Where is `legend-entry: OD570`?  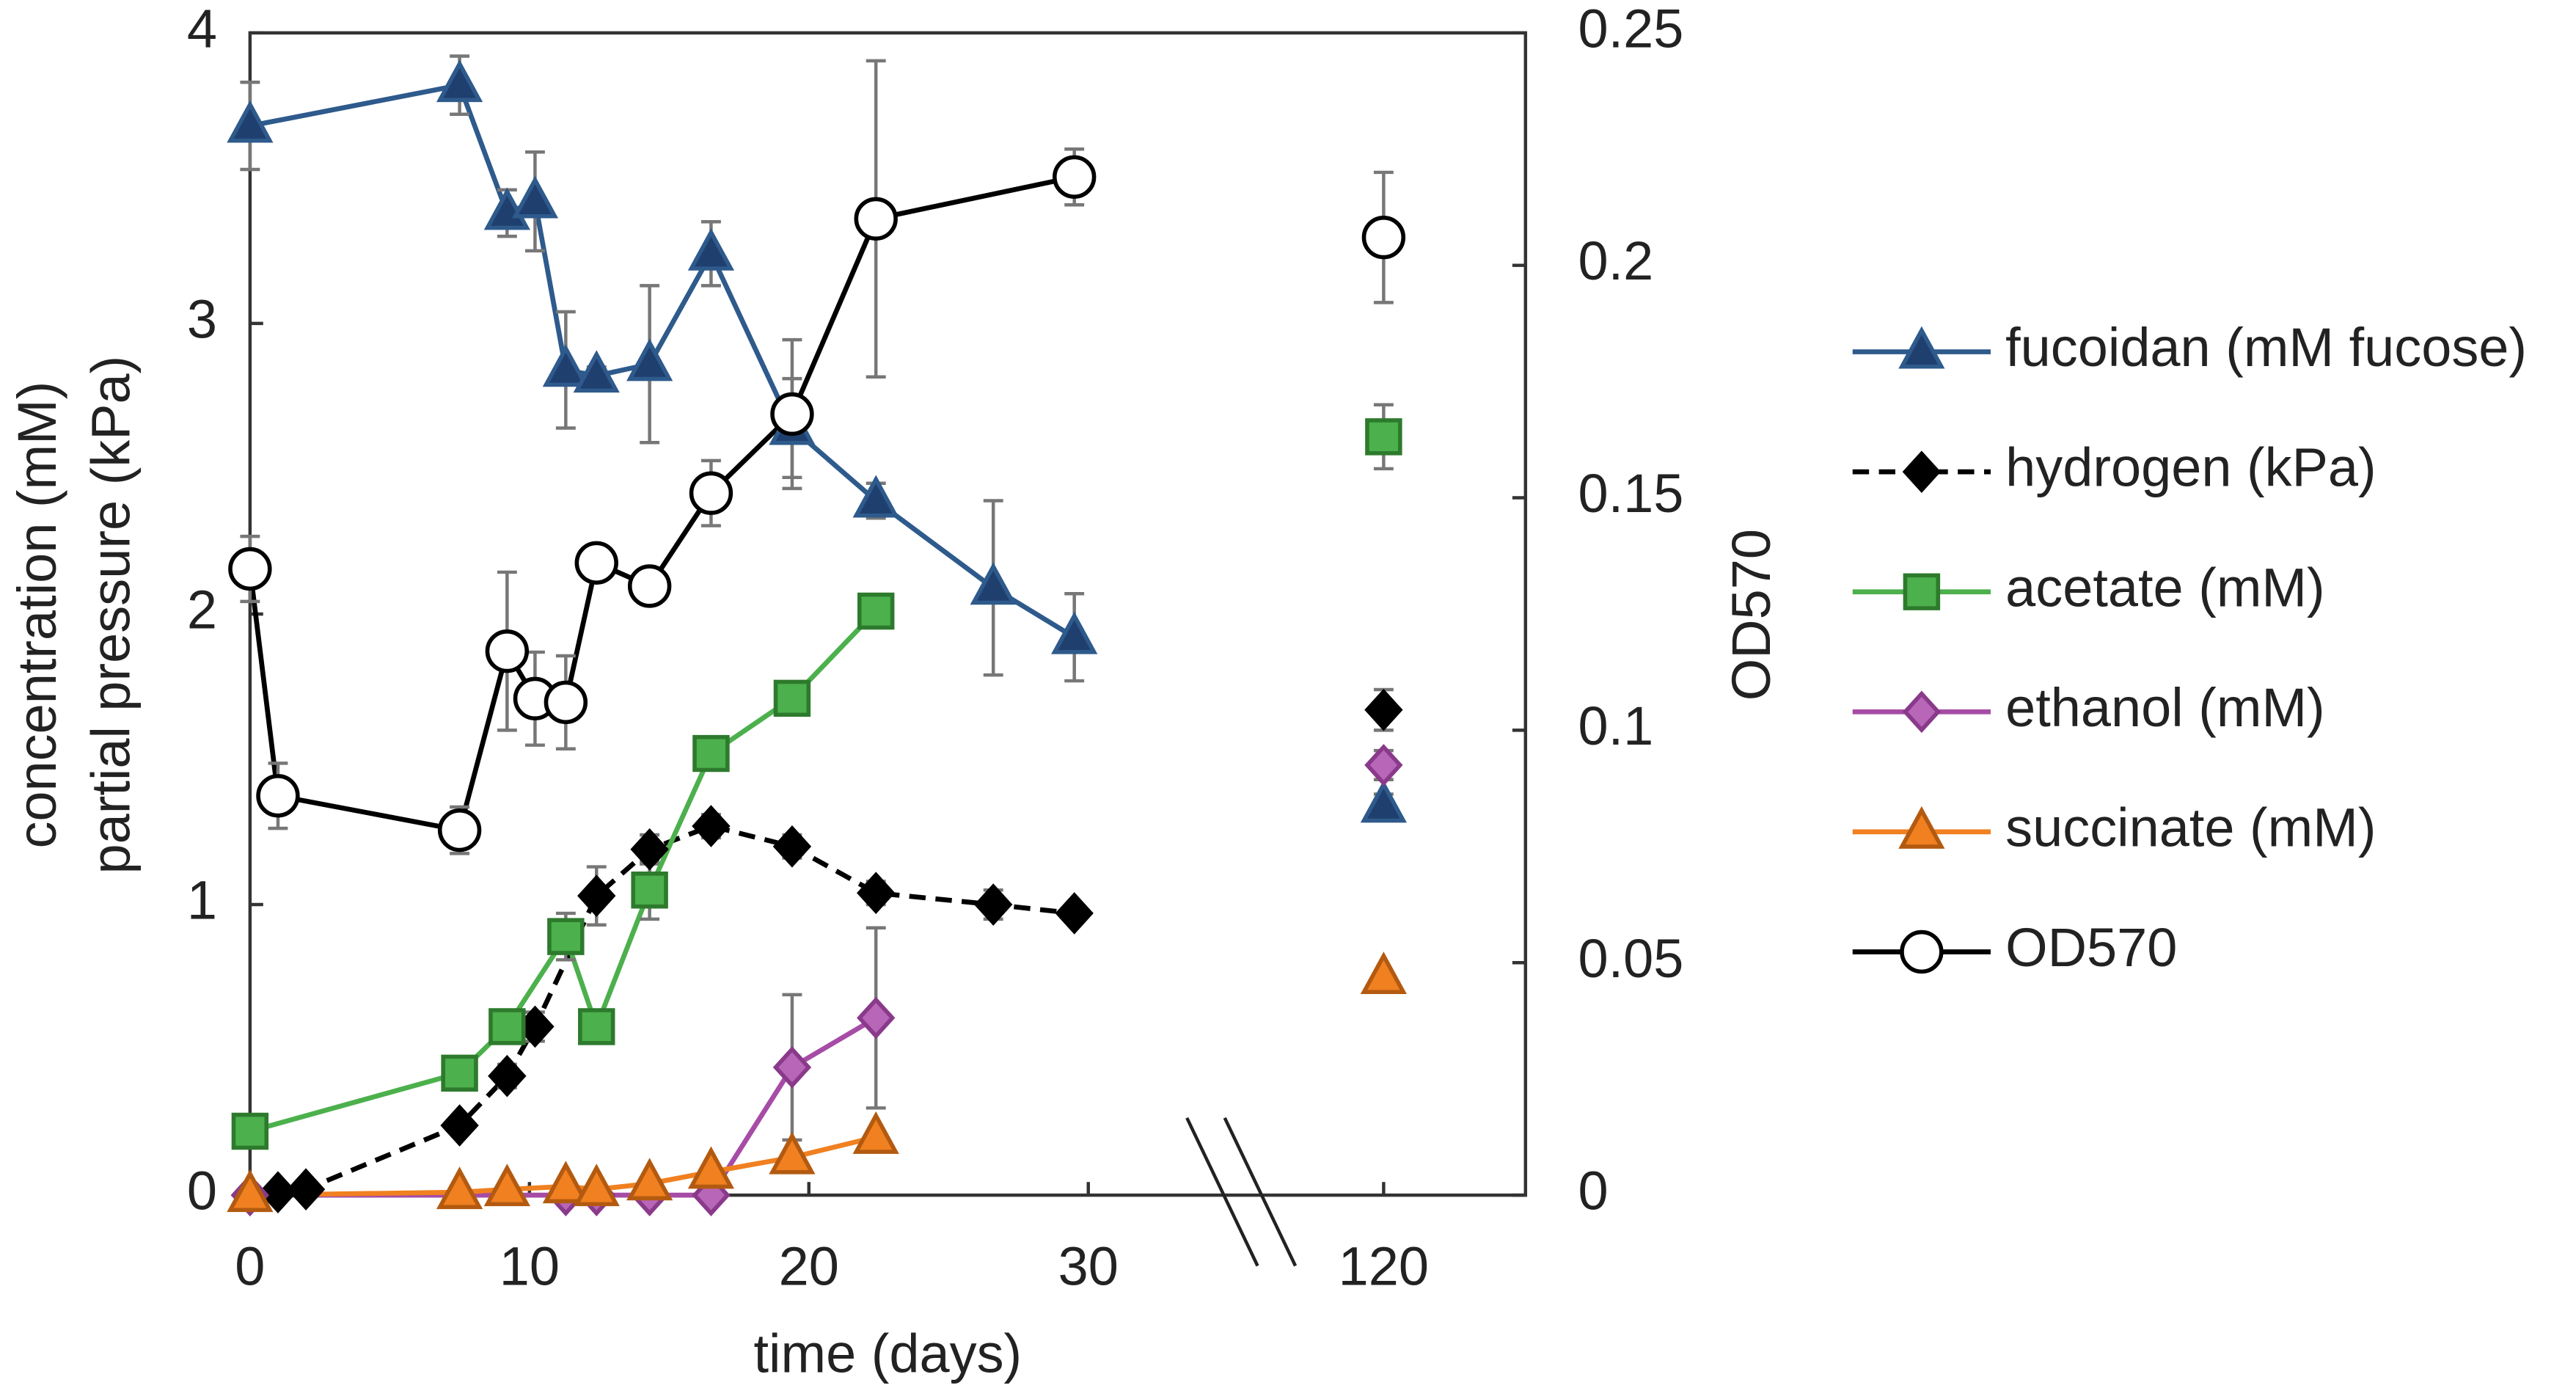 legend-entry: OD570 is located at coordinates (2014, 947).